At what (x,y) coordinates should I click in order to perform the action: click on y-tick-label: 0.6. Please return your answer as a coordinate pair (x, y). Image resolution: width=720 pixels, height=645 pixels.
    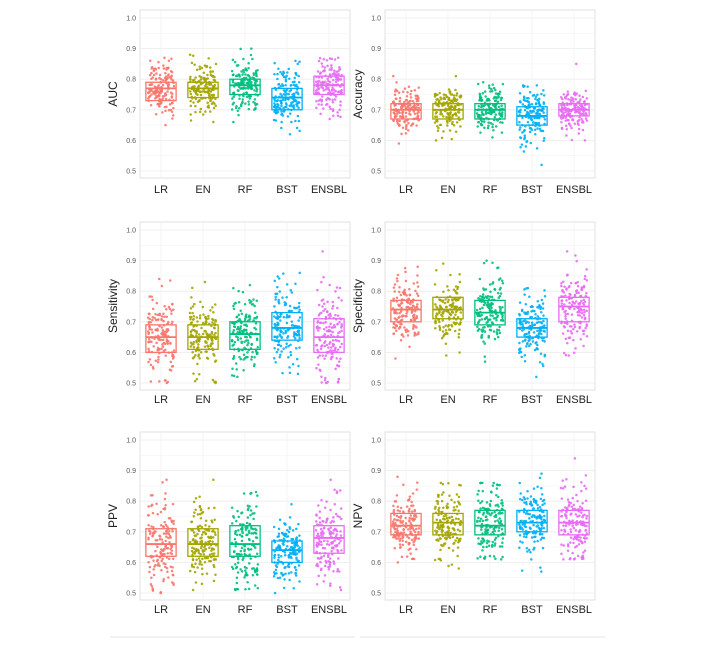
    Looking at the image, I should click on (376, 353).